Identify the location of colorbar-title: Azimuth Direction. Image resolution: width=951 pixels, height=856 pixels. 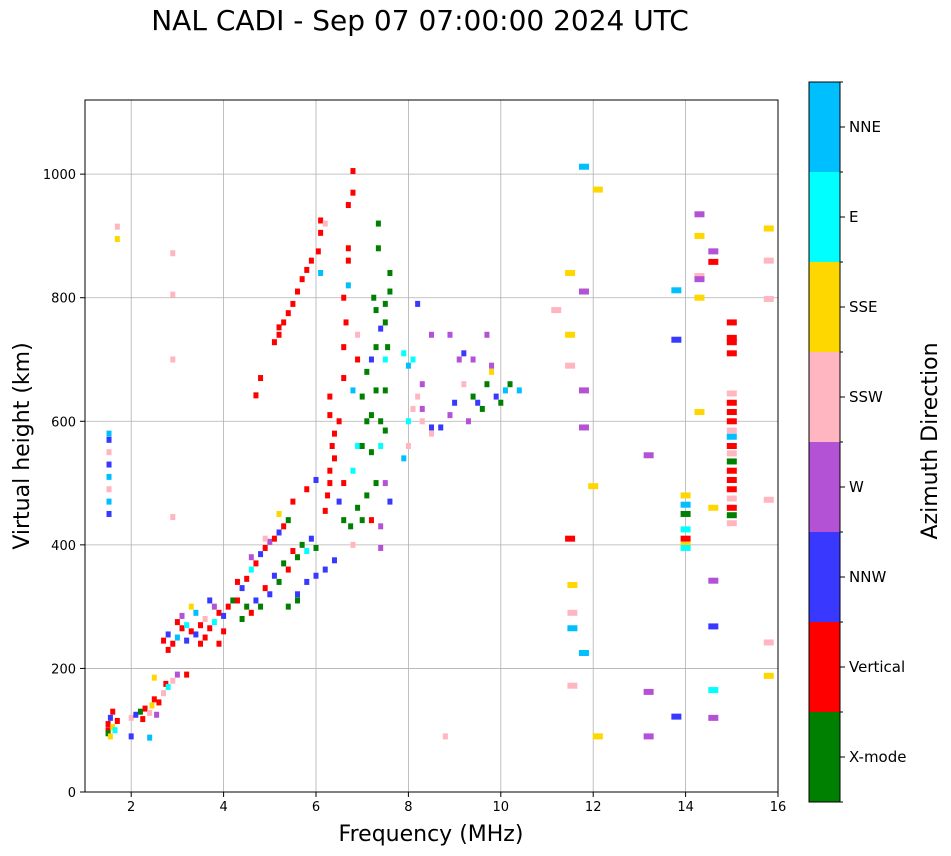
(930, 440).